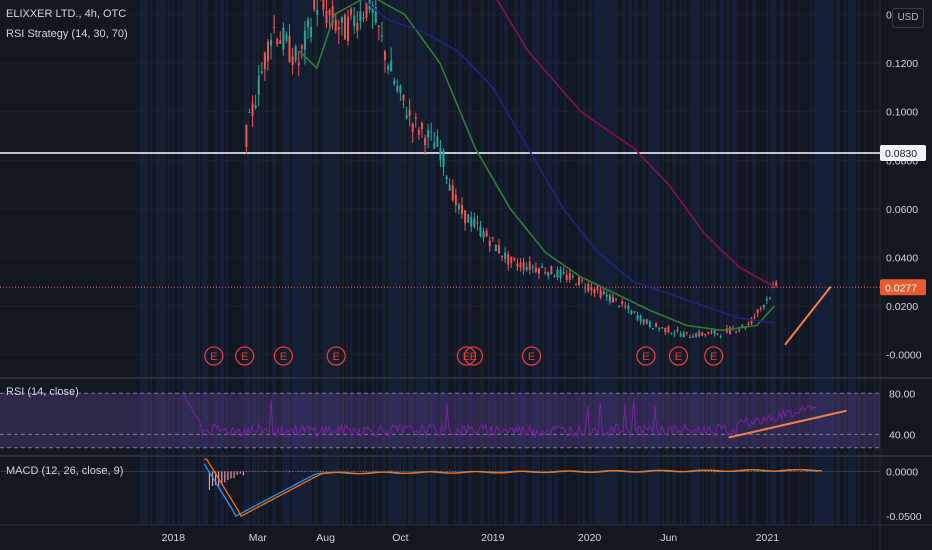 This screenshot has width=932, height=550. What do you see at coordinates (440, 420) in the screenshot?
I see `rsi-pane` at bounding box center [440, 420].